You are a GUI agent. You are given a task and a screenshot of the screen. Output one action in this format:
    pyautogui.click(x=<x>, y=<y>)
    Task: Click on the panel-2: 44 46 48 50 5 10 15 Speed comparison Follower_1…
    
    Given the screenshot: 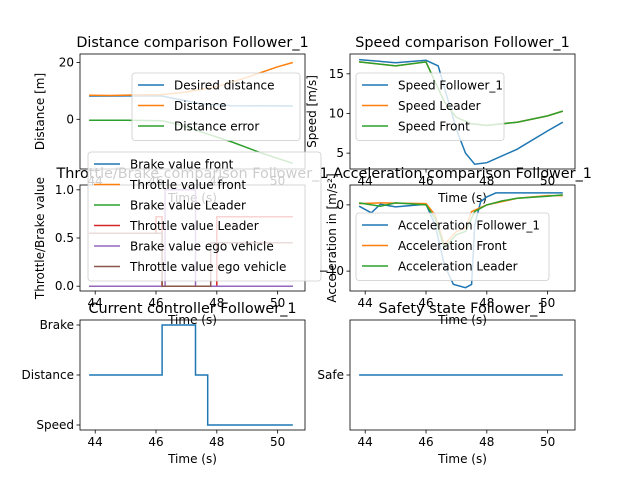 What is the action you would take?
    pyautogui.click(x=440, y=120)
    